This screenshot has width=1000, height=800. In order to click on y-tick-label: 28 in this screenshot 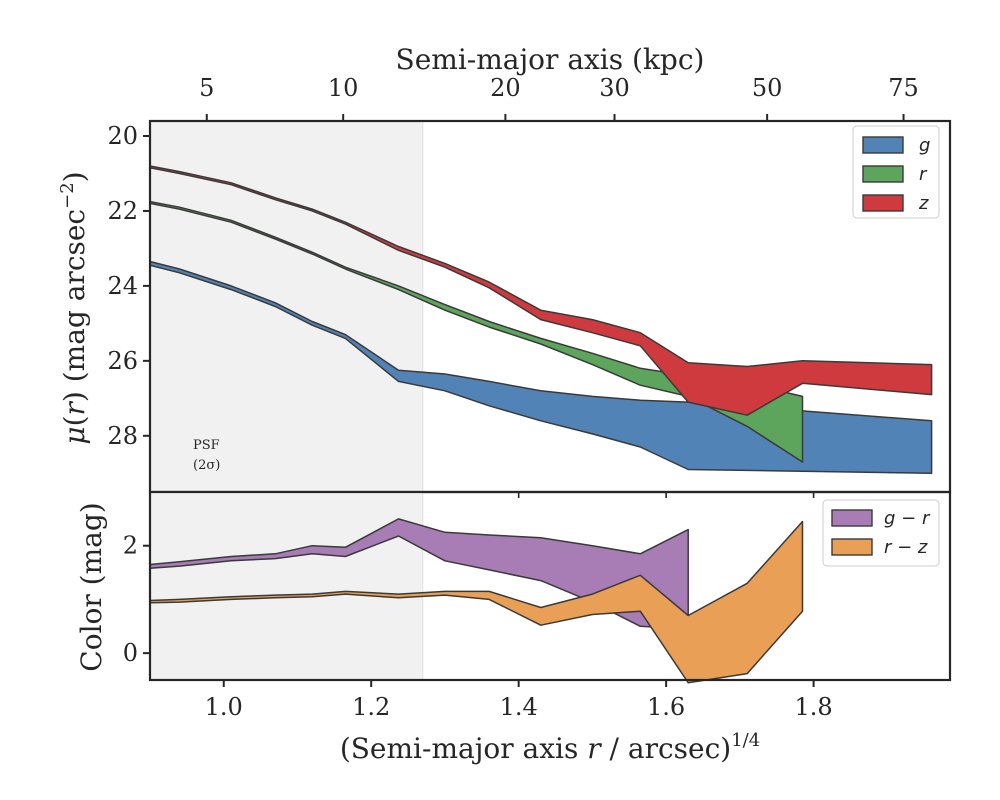, I will do `click(122, 436)`.